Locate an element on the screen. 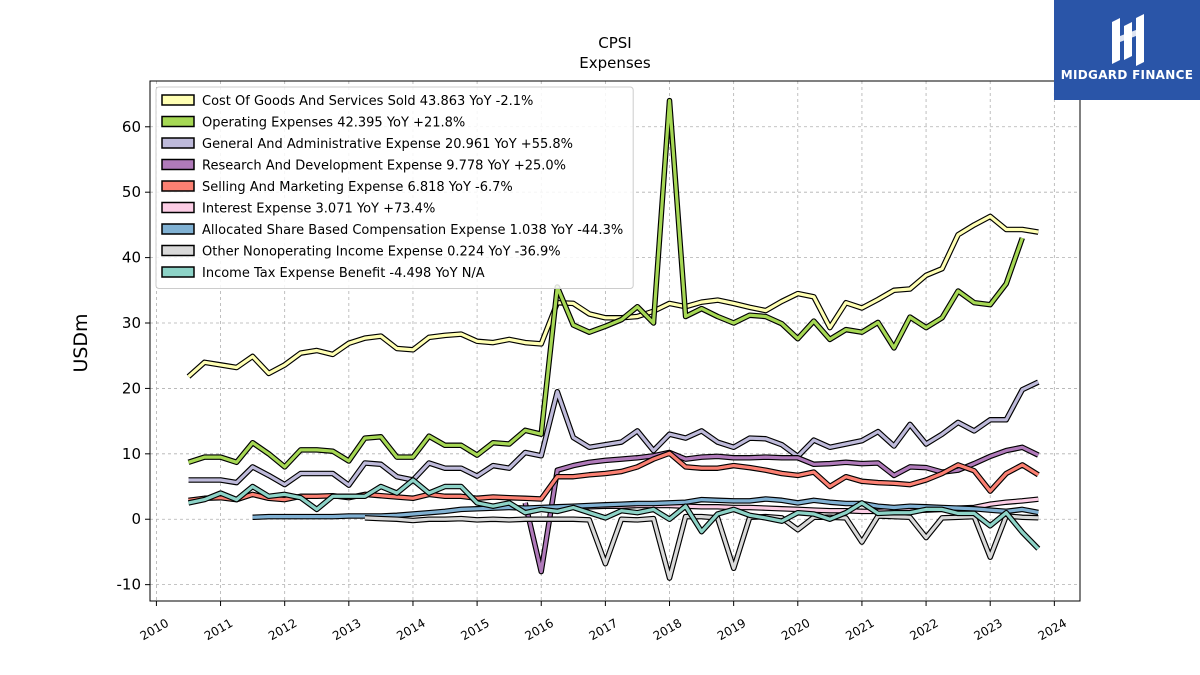 This screenshot has height=675, width=1200. x-tick-label: 2017 is located at coordinates (603, 629).